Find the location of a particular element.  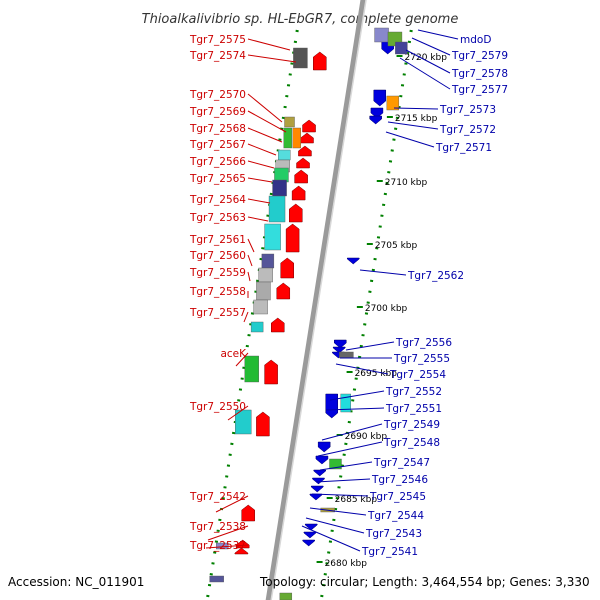

gene-label-right: Tgr7_2577 is located at coordinates (479, 90).